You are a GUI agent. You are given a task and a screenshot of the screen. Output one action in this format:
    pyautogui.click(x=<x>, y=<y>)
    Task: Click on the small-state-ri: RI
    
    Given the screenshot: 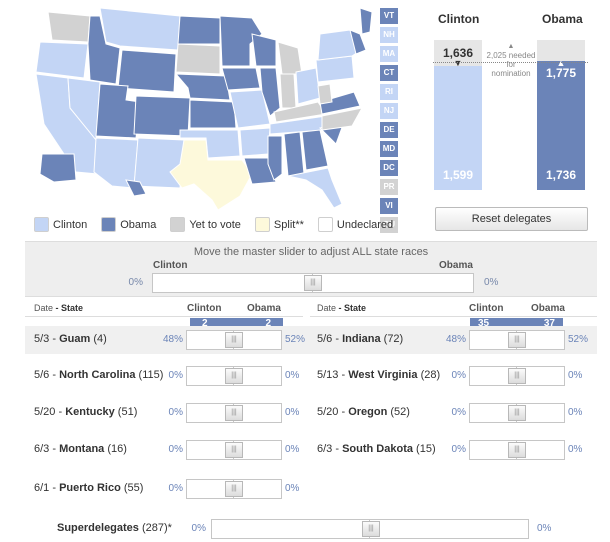 What is the action you would take?
    pyautogui.click(x=389, y=92)
    